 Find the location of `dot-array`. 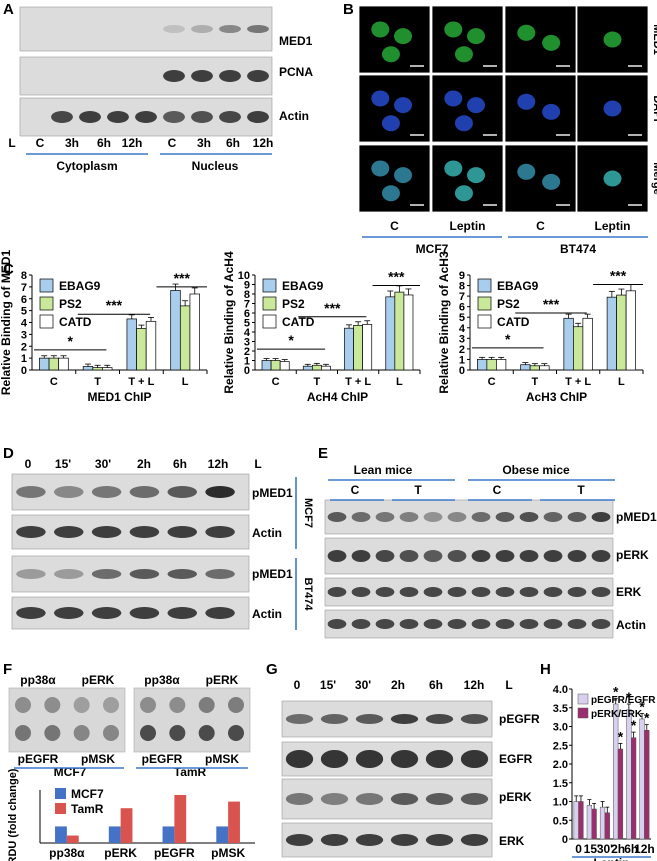

dot-array is located at coordinates (67, 720).